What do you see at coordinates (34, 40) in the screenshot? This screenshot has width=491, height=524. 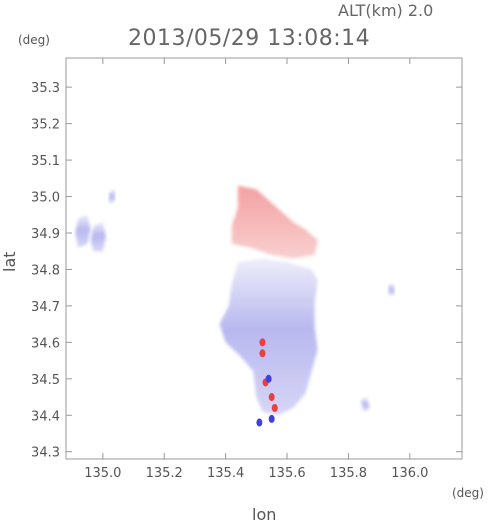 I see `y-axis-unit: (deg)` at bounding box center [34, 40].